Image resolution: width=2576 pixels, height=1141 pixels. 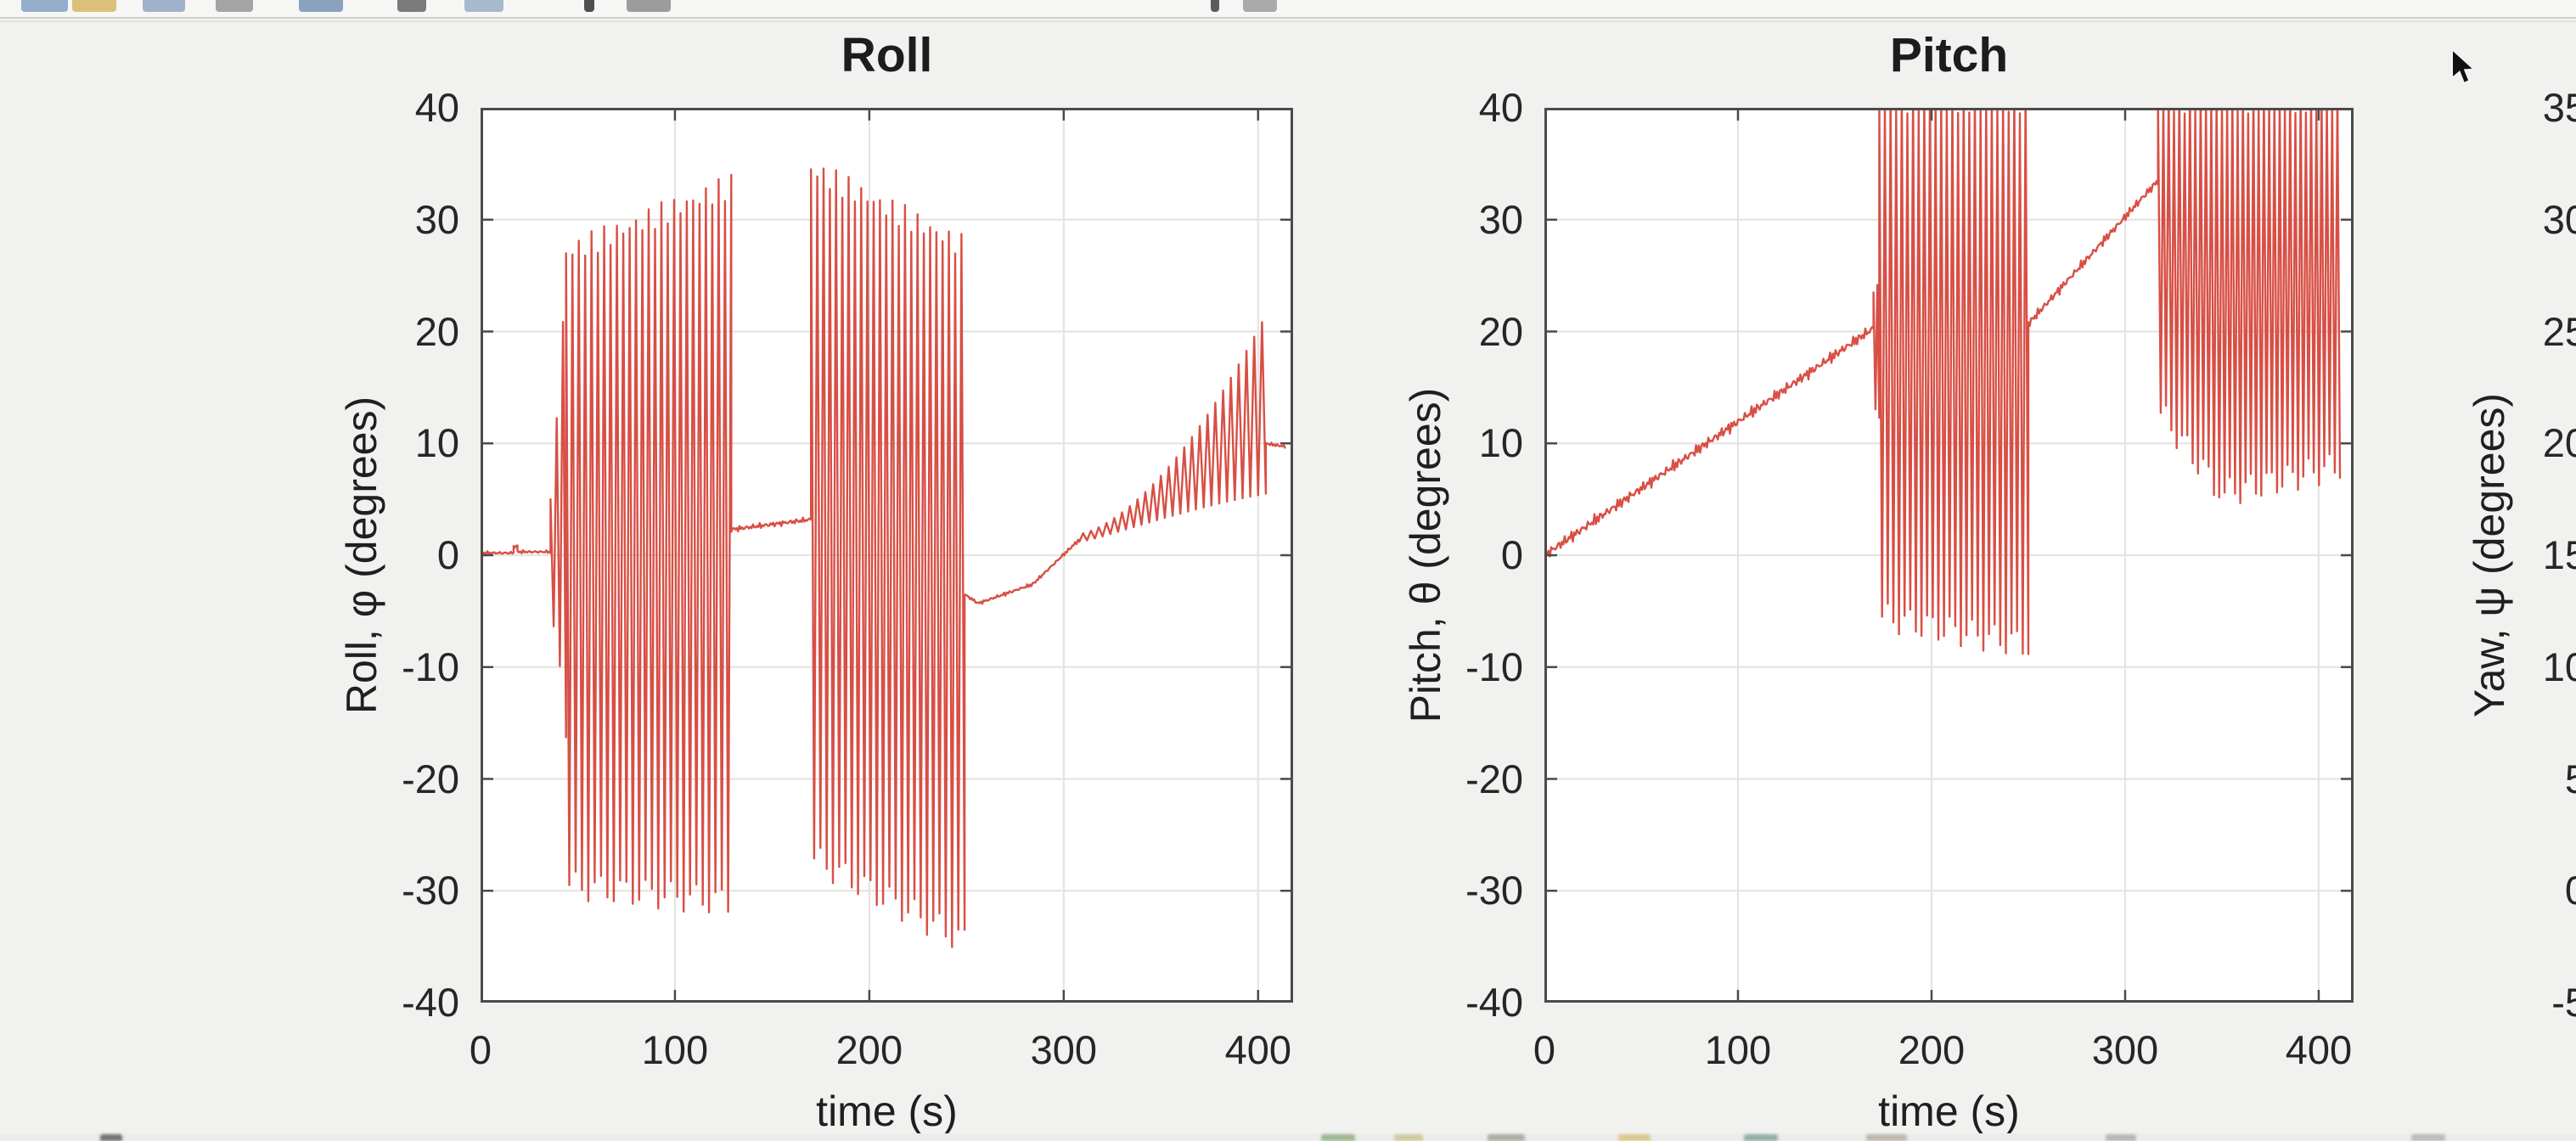 I want to click on dock-sliver, so click(x=1288, y=1137).